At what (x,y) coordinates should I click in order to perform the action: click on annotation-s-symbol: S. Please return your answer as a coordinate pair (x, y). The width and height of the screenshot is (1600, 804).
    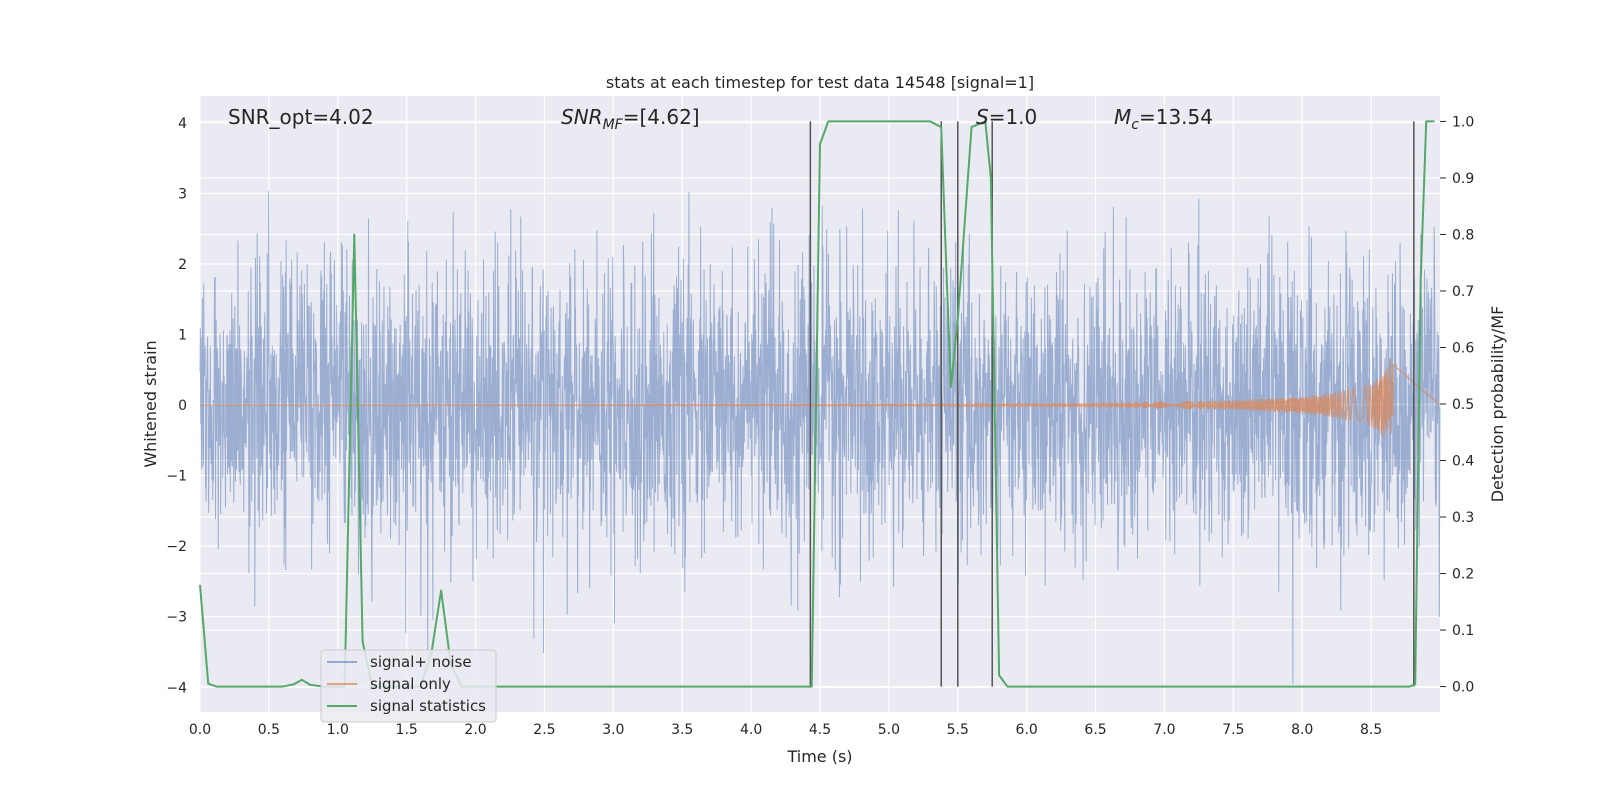
    Looking at the image, I should click on (982, 117).